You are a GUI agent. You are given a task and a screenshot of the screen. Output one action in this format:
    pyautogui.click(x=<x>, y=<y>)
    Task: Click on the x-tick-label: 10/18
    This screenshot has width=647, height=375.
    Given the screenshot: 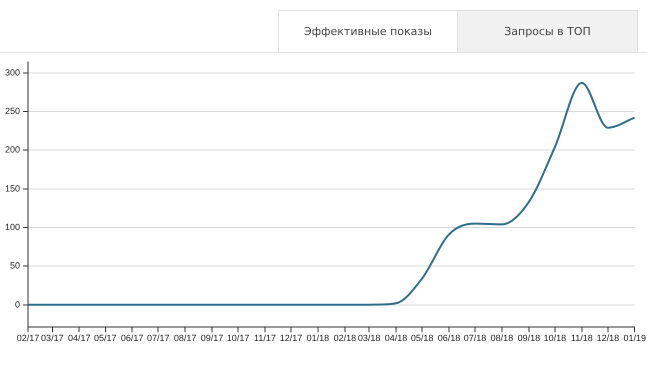 What is the action you would take?
    pyautogui.click(x=555, y=338)
    